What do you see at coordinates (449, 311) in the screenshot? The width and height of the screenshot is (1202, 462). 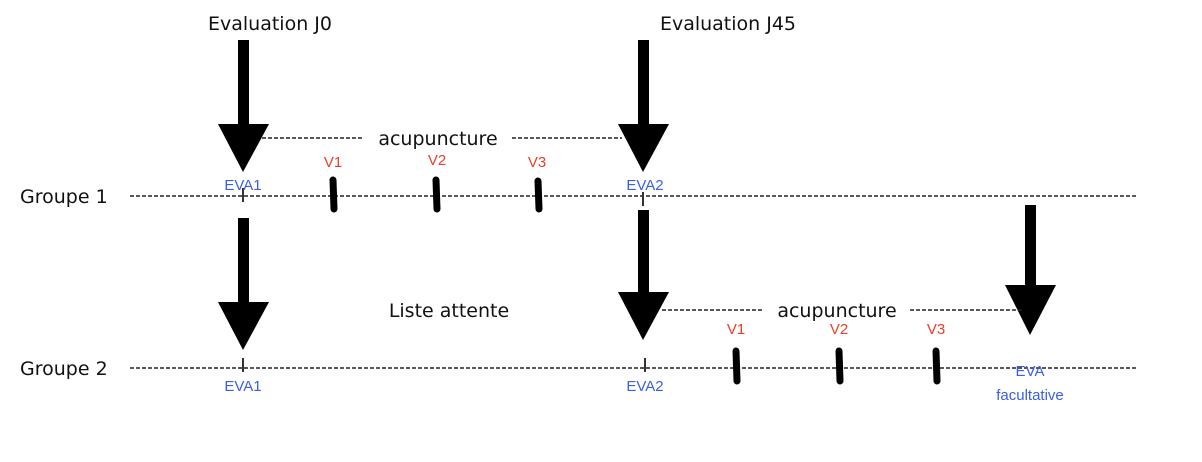 I see `waiting-list-label: Liste attente` at bounding box center [449, 311].